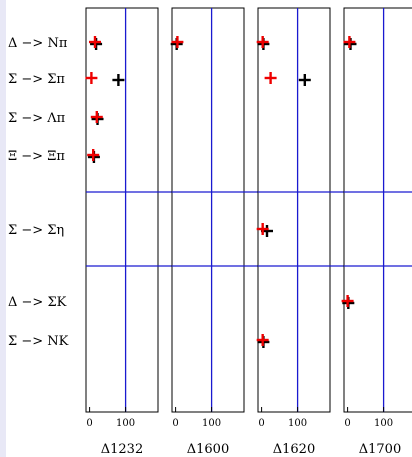  Describe the element at coordinates (36, 156) in the screenshot. I see `row-label: Ξ −> Ξπ` at that location.